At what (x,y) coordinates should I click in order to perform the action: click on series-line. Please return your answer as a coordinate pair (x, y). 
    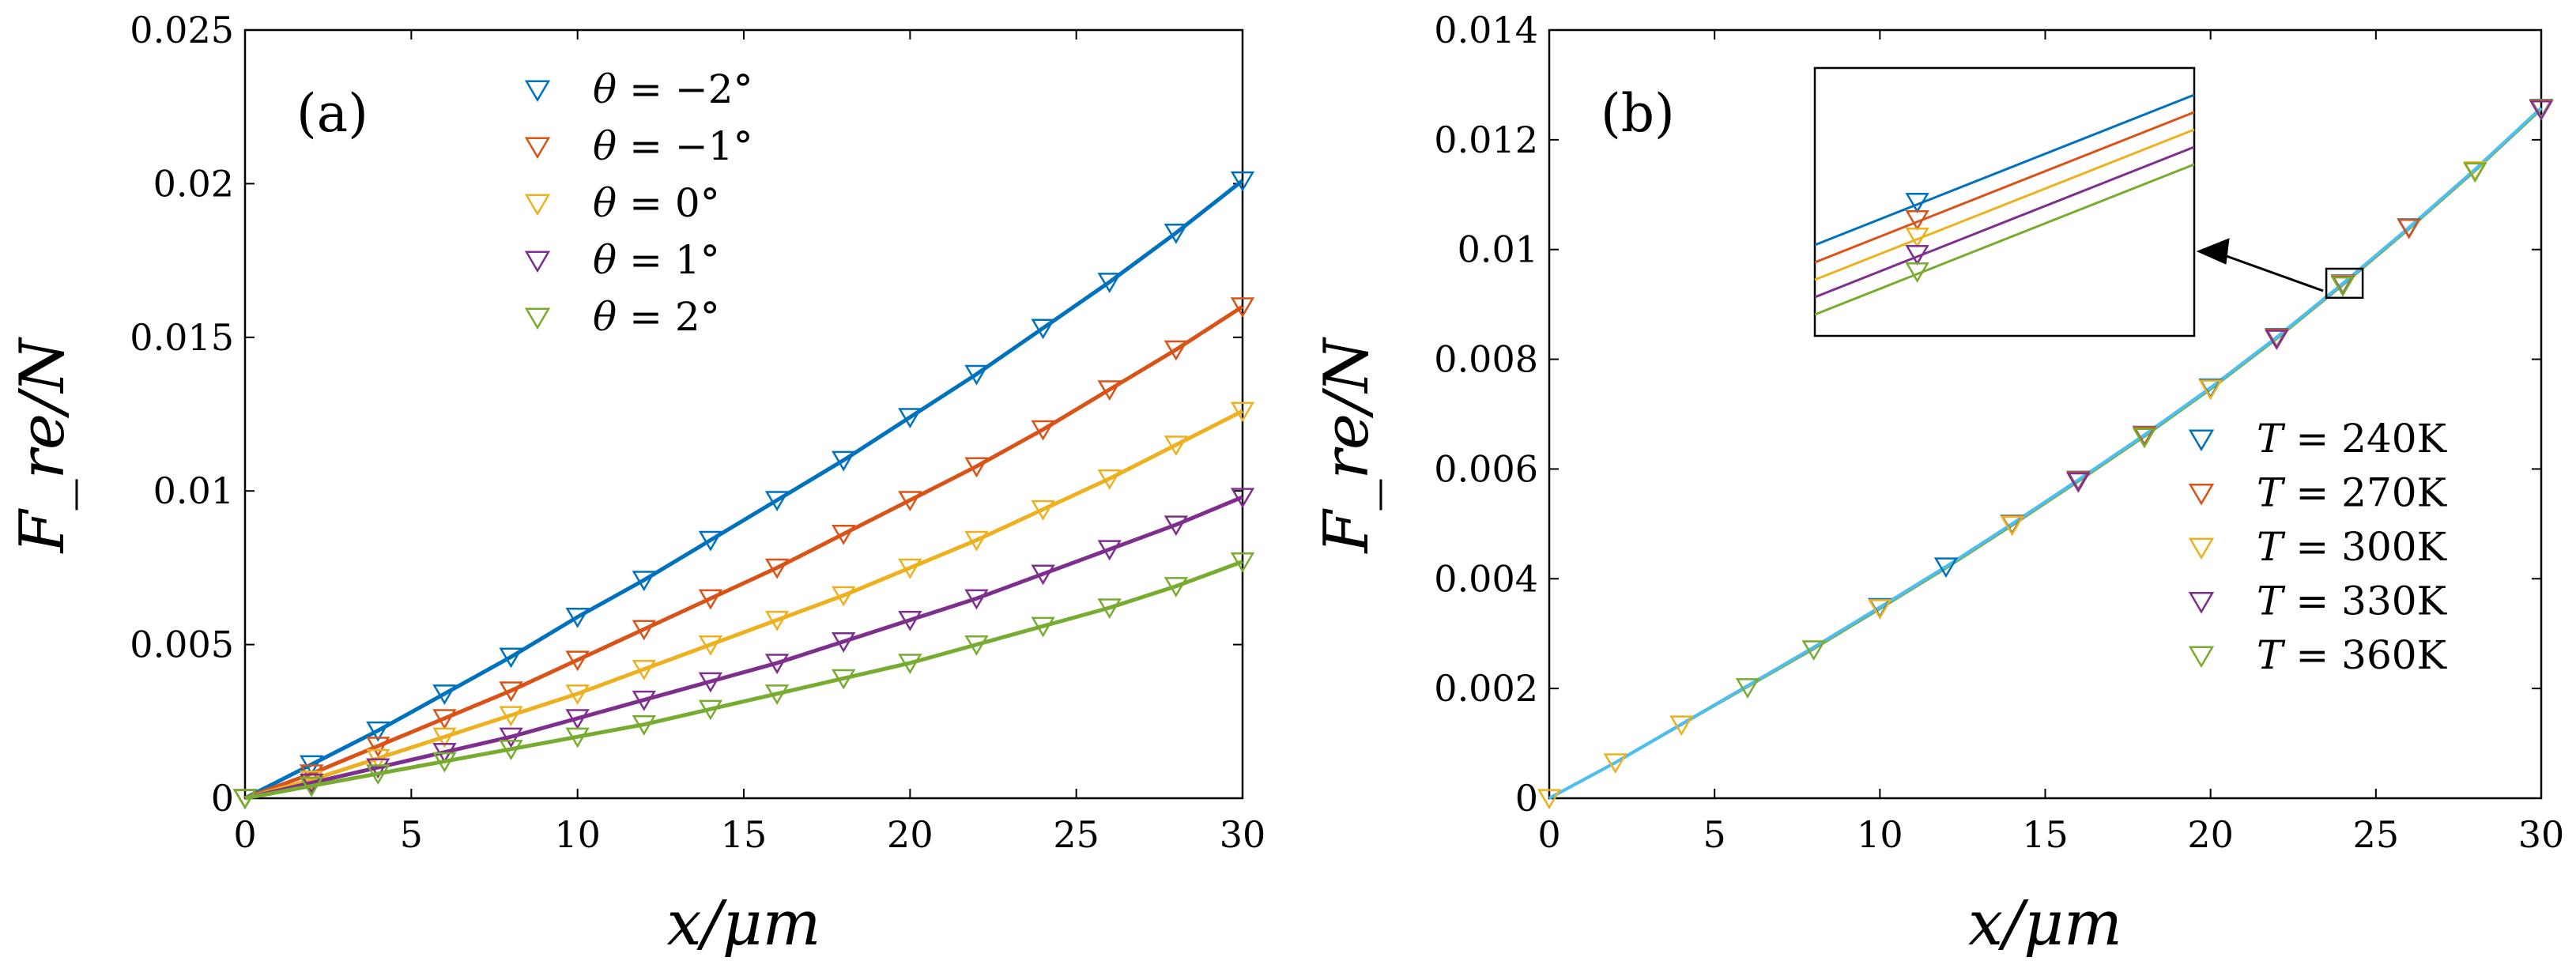
    Looking at the image, I should click on (743, 680).